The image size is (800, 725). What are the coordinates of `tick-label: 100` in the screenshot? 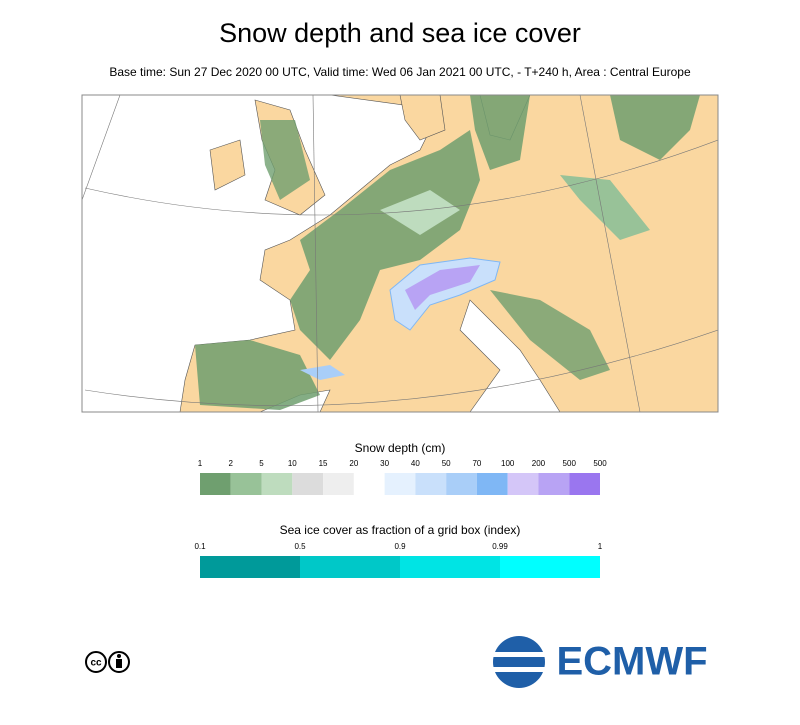 It's located at (508, 463).